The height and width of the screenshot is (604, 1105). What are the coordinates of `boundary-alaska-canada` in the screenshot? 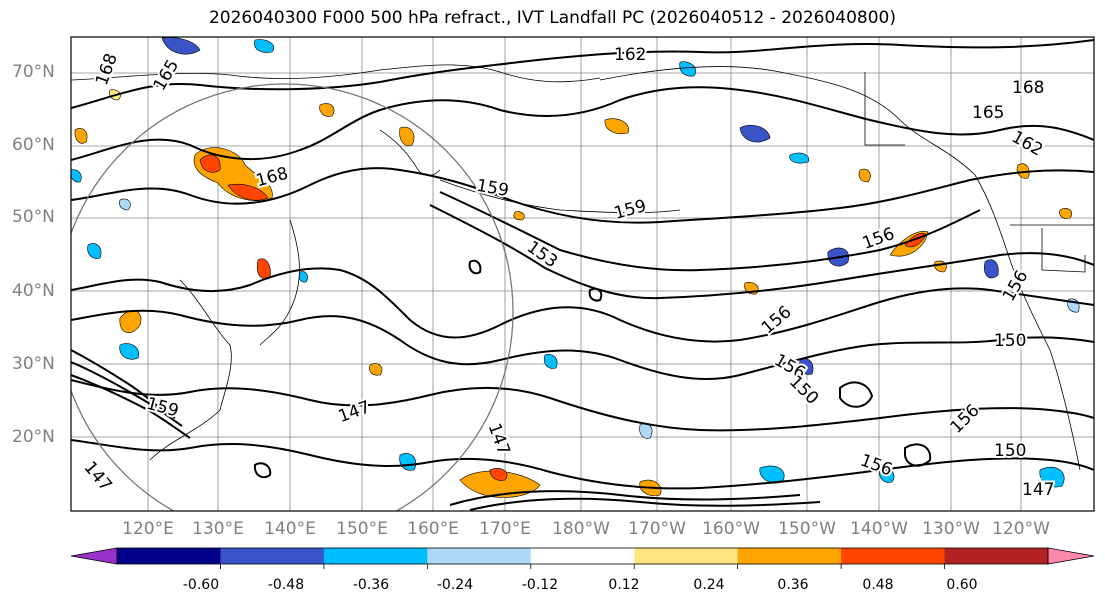 It's located at (884, 109).